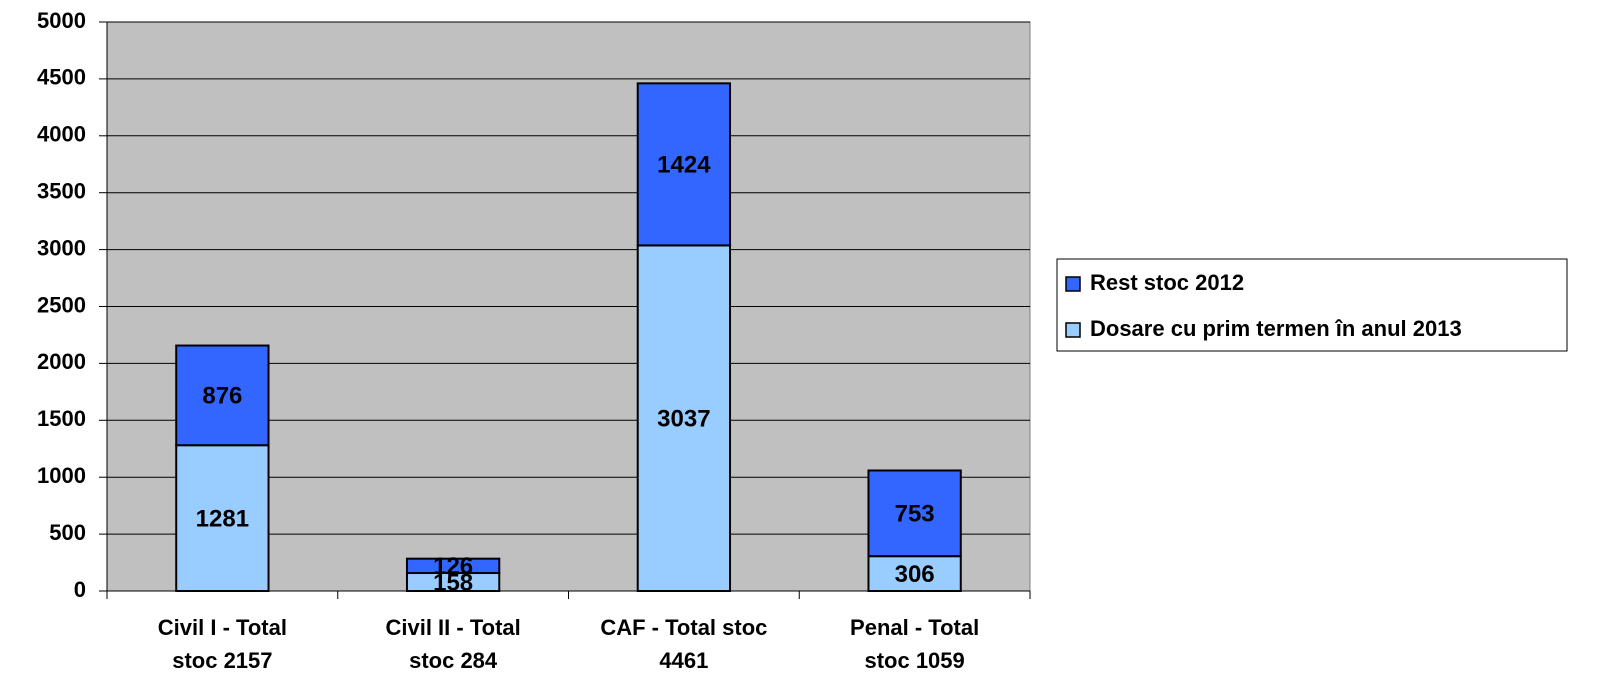  I want to click on x-tick-label: CAF - Total stoc, so click(683, 627).